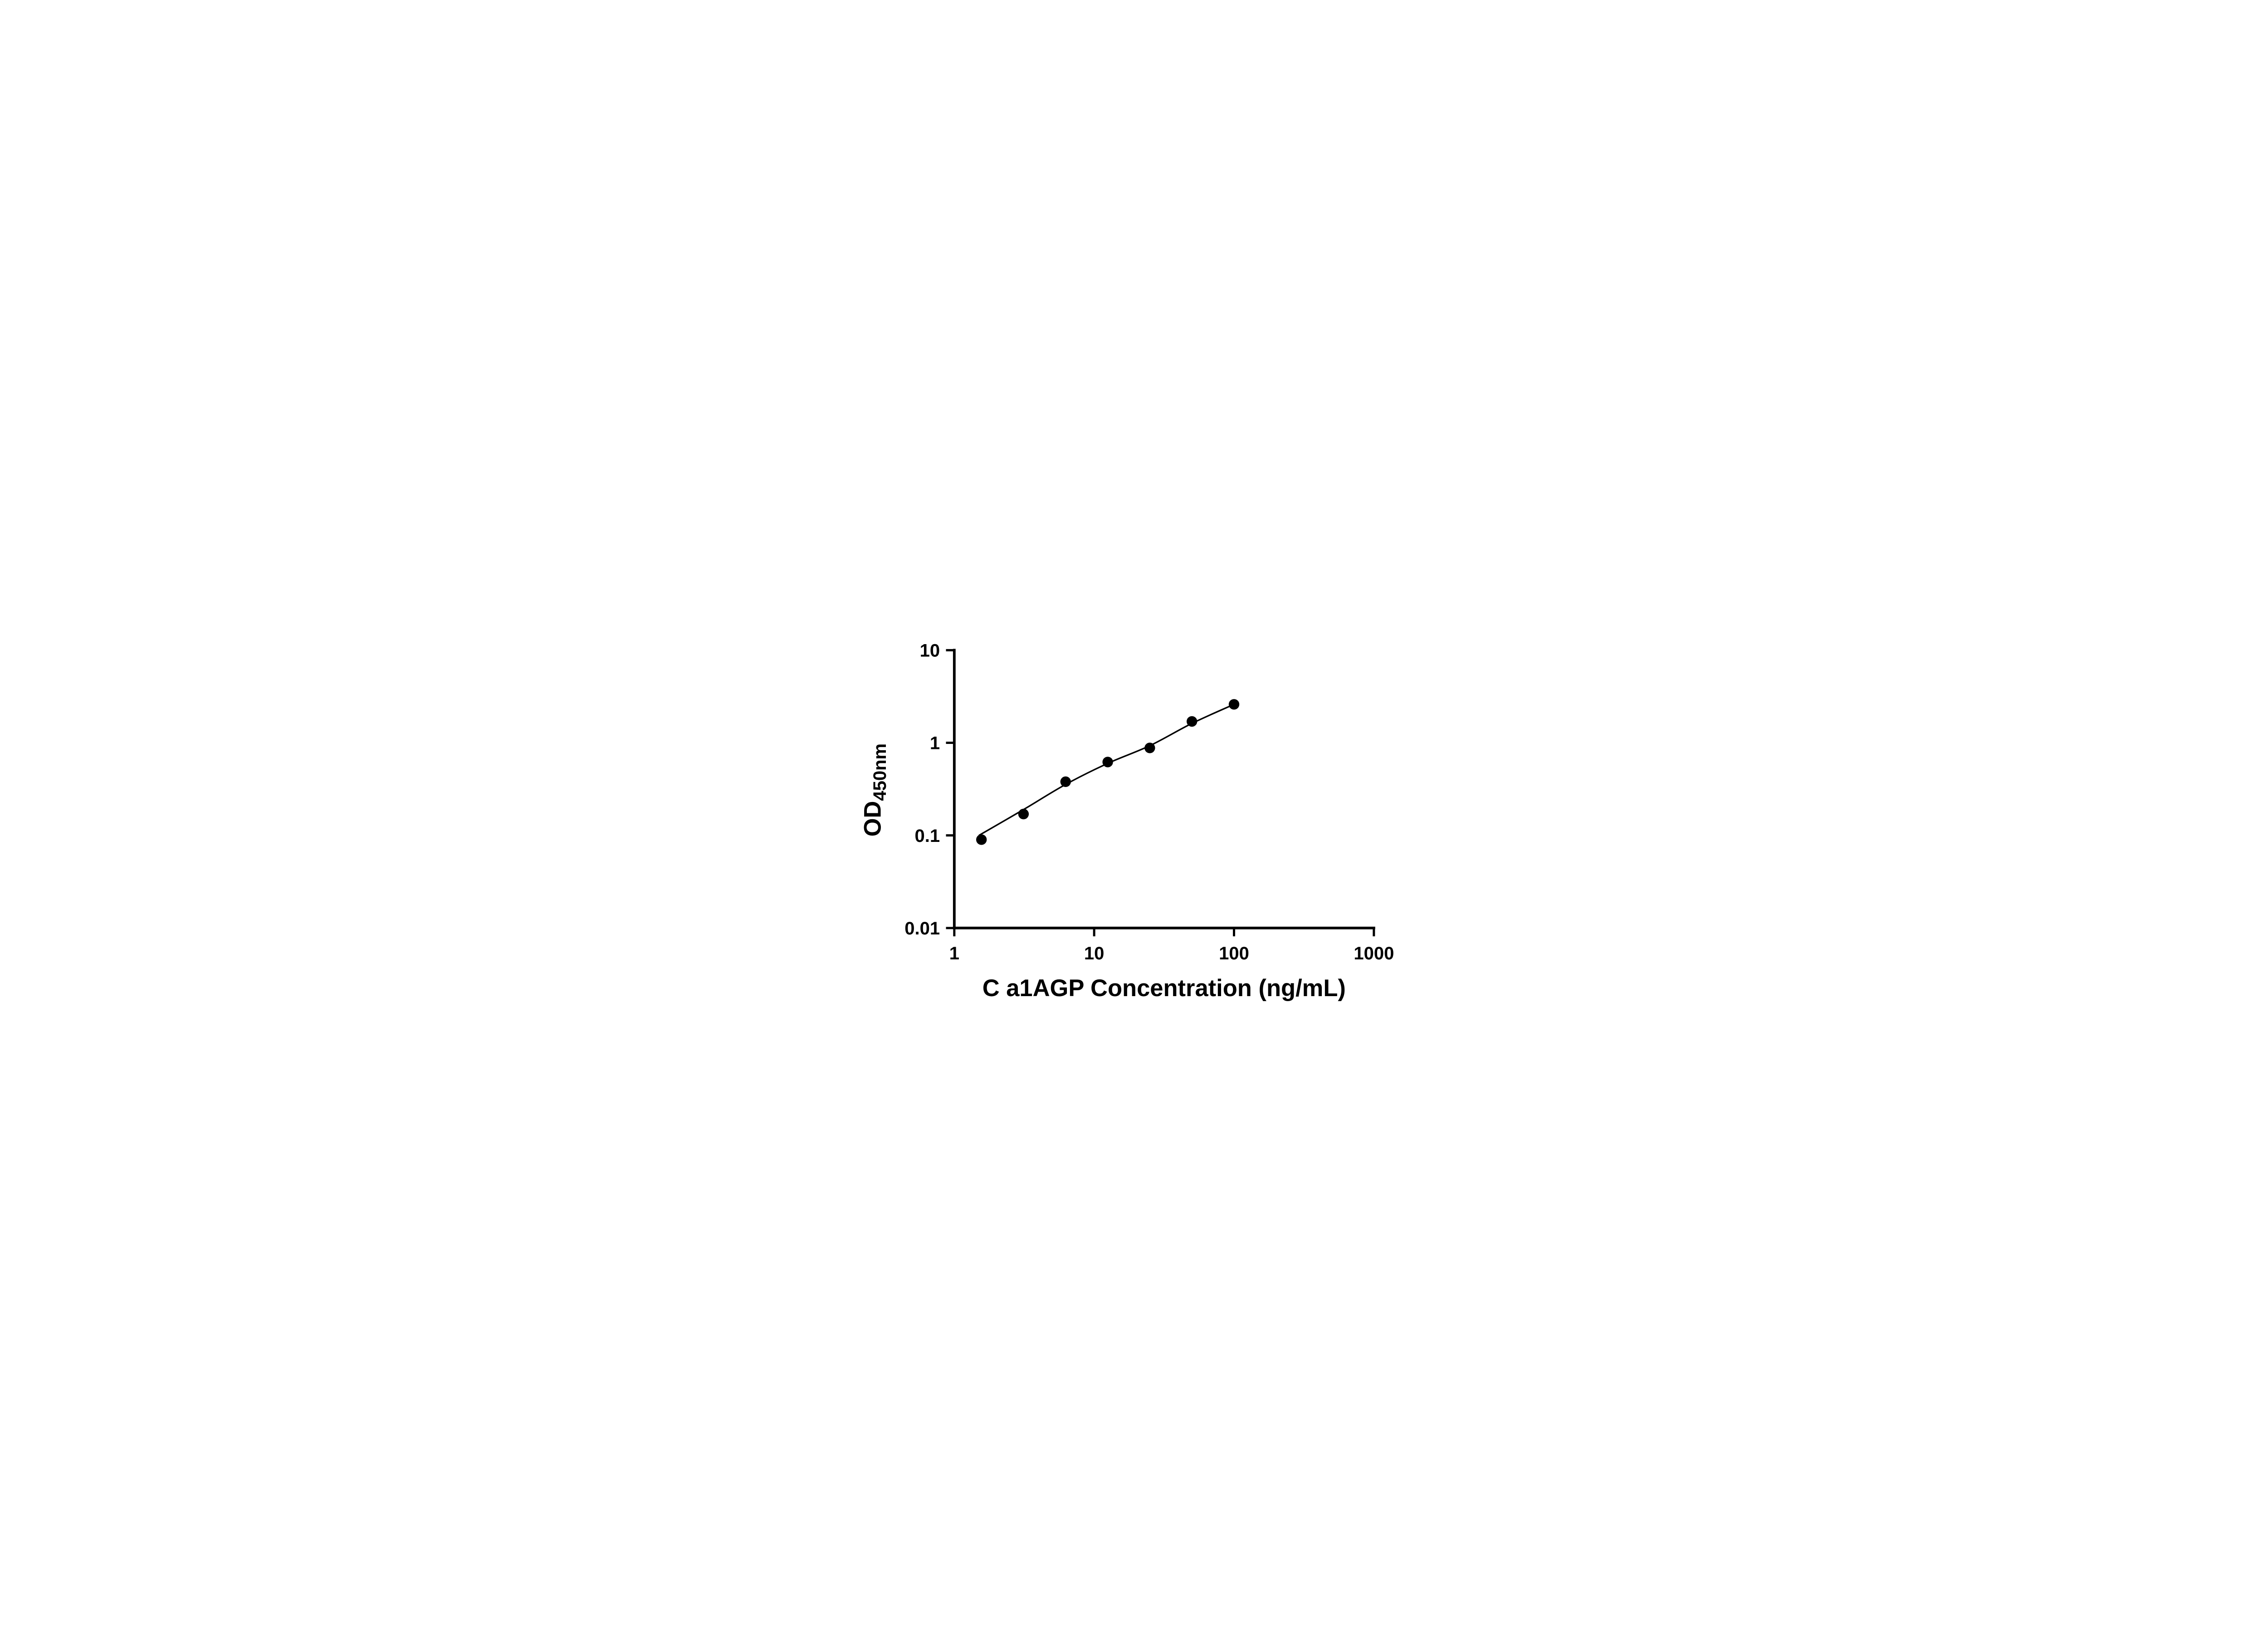  What do you see at coordinates (927, 836) in the screenshot?
I see `y-tick-label: 0.1` at bounding box center [927, 836].